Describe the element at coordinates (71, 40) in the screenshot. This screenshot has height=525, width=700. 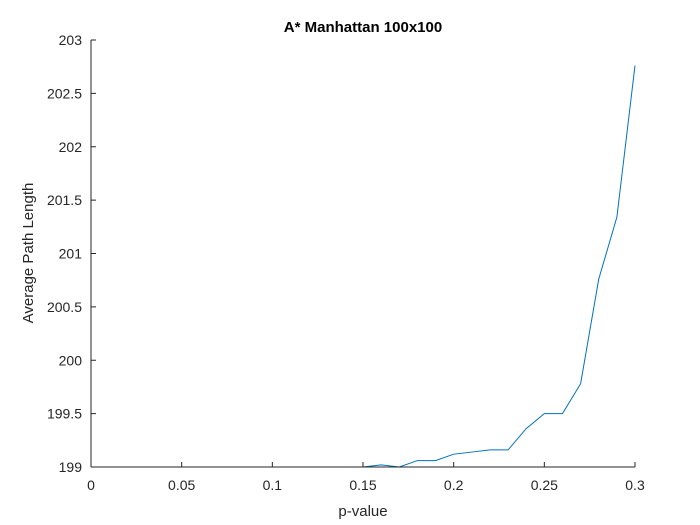
I see `y-tick-label: 203` at that location.